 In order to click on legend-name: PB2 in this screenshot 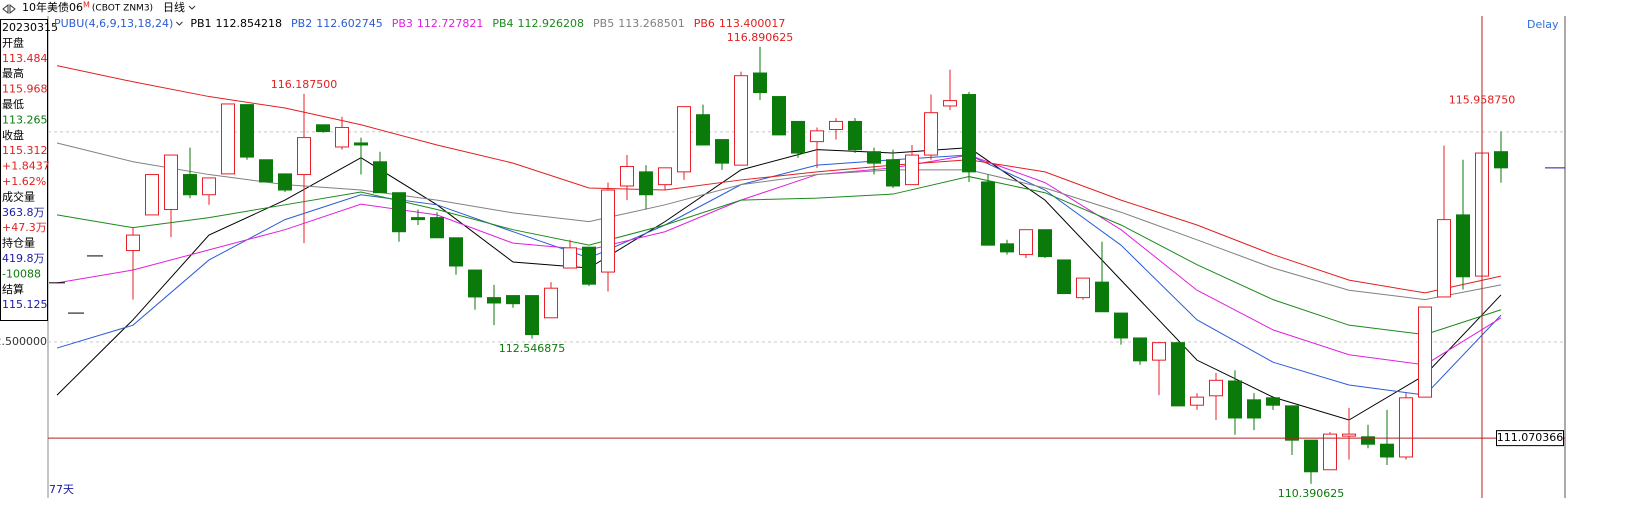, I will do `click(301, 23)`.